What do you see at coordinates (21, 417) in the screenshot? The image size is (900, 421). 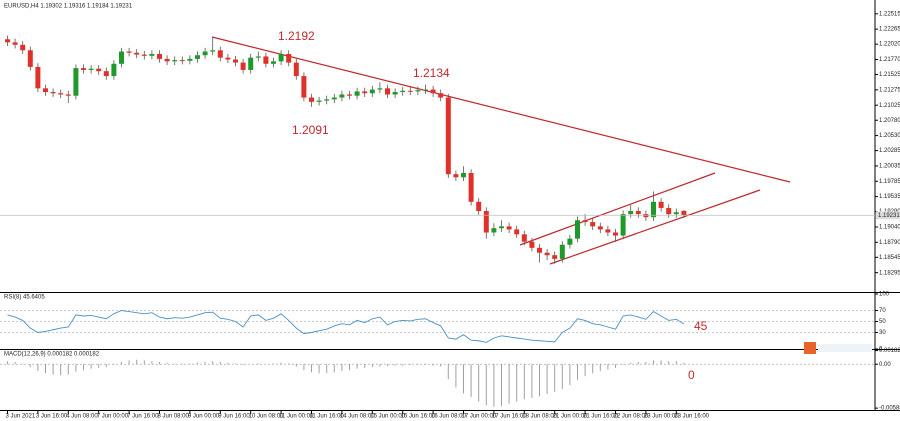 I see `x-tick-label: 3 Jun 2021` at bounding box center [21, 417].